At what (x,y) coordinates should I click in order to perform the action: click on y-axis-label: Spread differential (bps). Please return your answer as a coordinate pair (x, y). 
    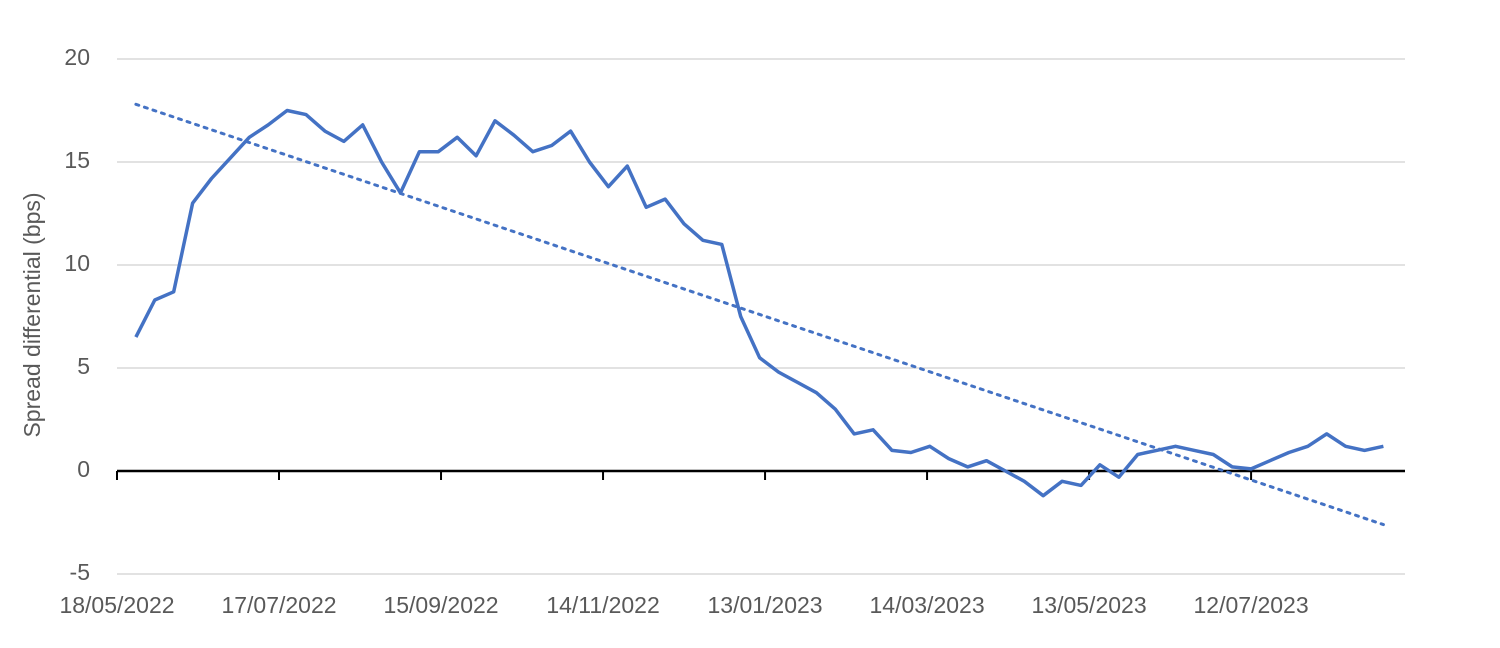
    Looking at the image, I should click on (32, 314).